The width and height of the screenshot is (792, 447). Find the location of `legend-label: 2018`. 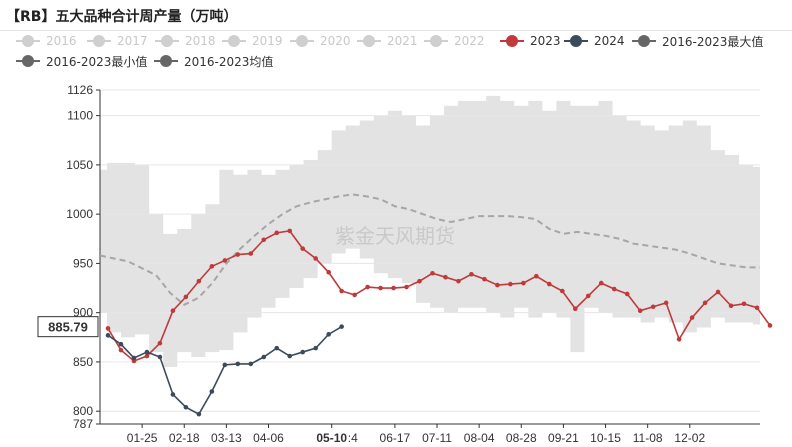

legend-label: 2018 is located at coordinates (200, 41).